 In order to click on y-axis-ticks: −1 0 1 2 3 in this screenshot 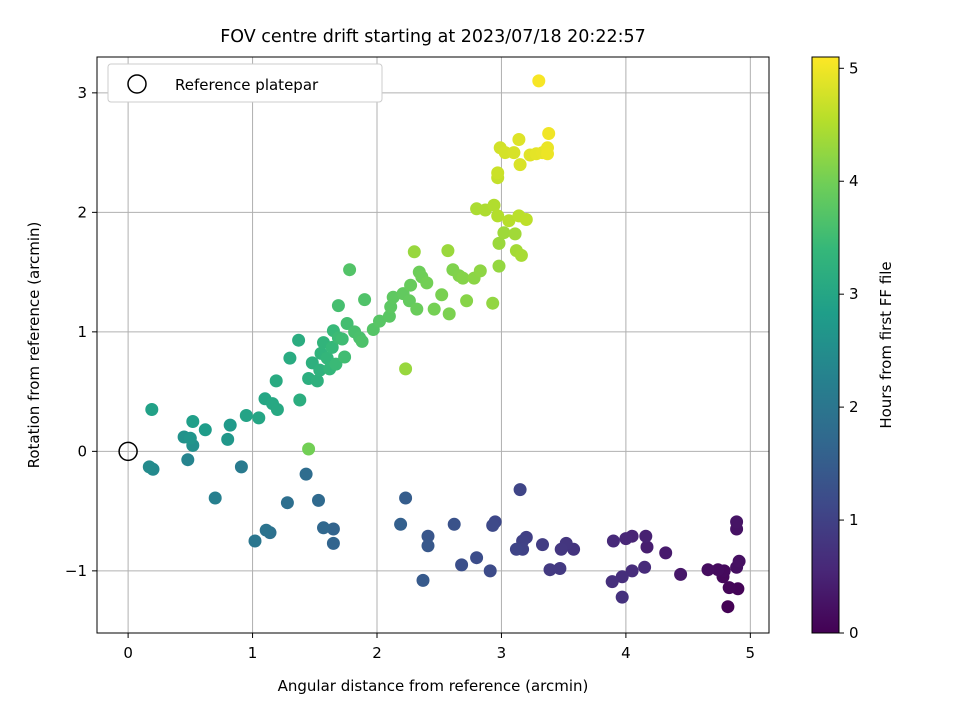, I will do `click(81, 332)`.